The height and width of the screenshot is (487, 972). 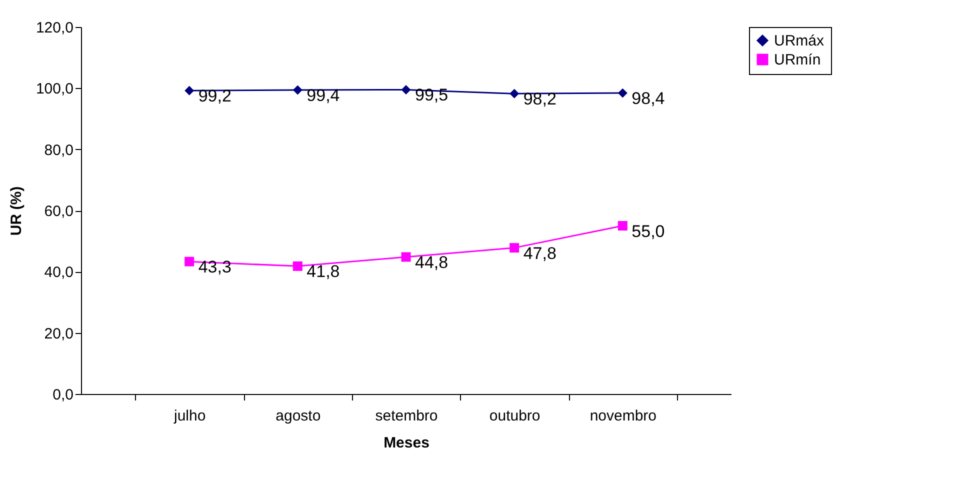 What do you see at coordinates (59, 273) in the screenshot?
I see `y-tick-label: 40,0` at bounding box center [59, 273].